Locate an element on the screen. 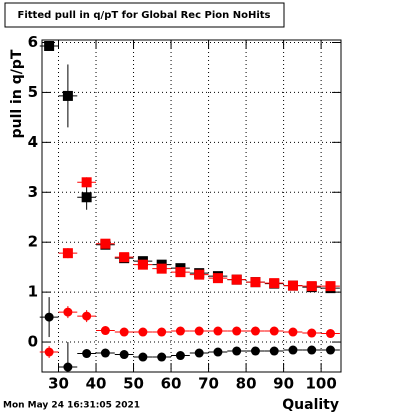 The image size is (400, 414). y-tick-label: 0 is located at coordinates (33, 342).